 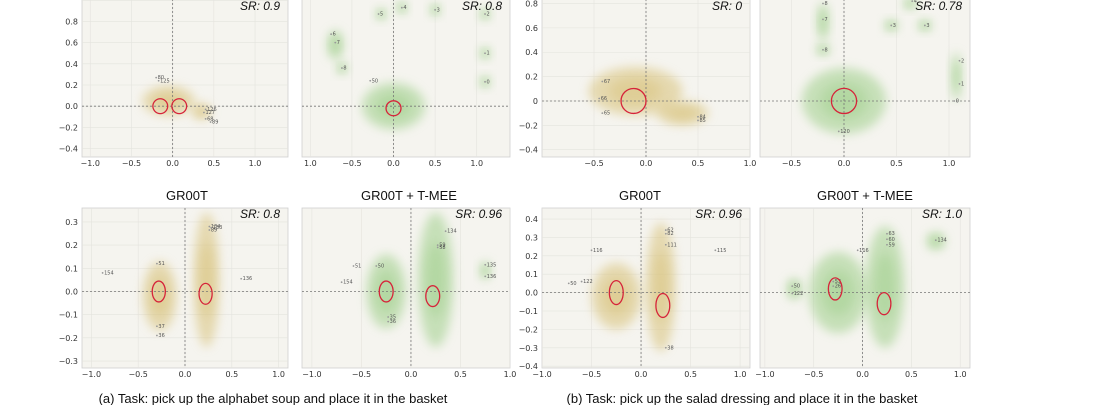 I want to click on panel-b-top-right: 8 7 8 4 3 3 2 1 0 120 SR: 0.78 −0.5 0.0 0.5 1.0, so click(x=865, y=84).